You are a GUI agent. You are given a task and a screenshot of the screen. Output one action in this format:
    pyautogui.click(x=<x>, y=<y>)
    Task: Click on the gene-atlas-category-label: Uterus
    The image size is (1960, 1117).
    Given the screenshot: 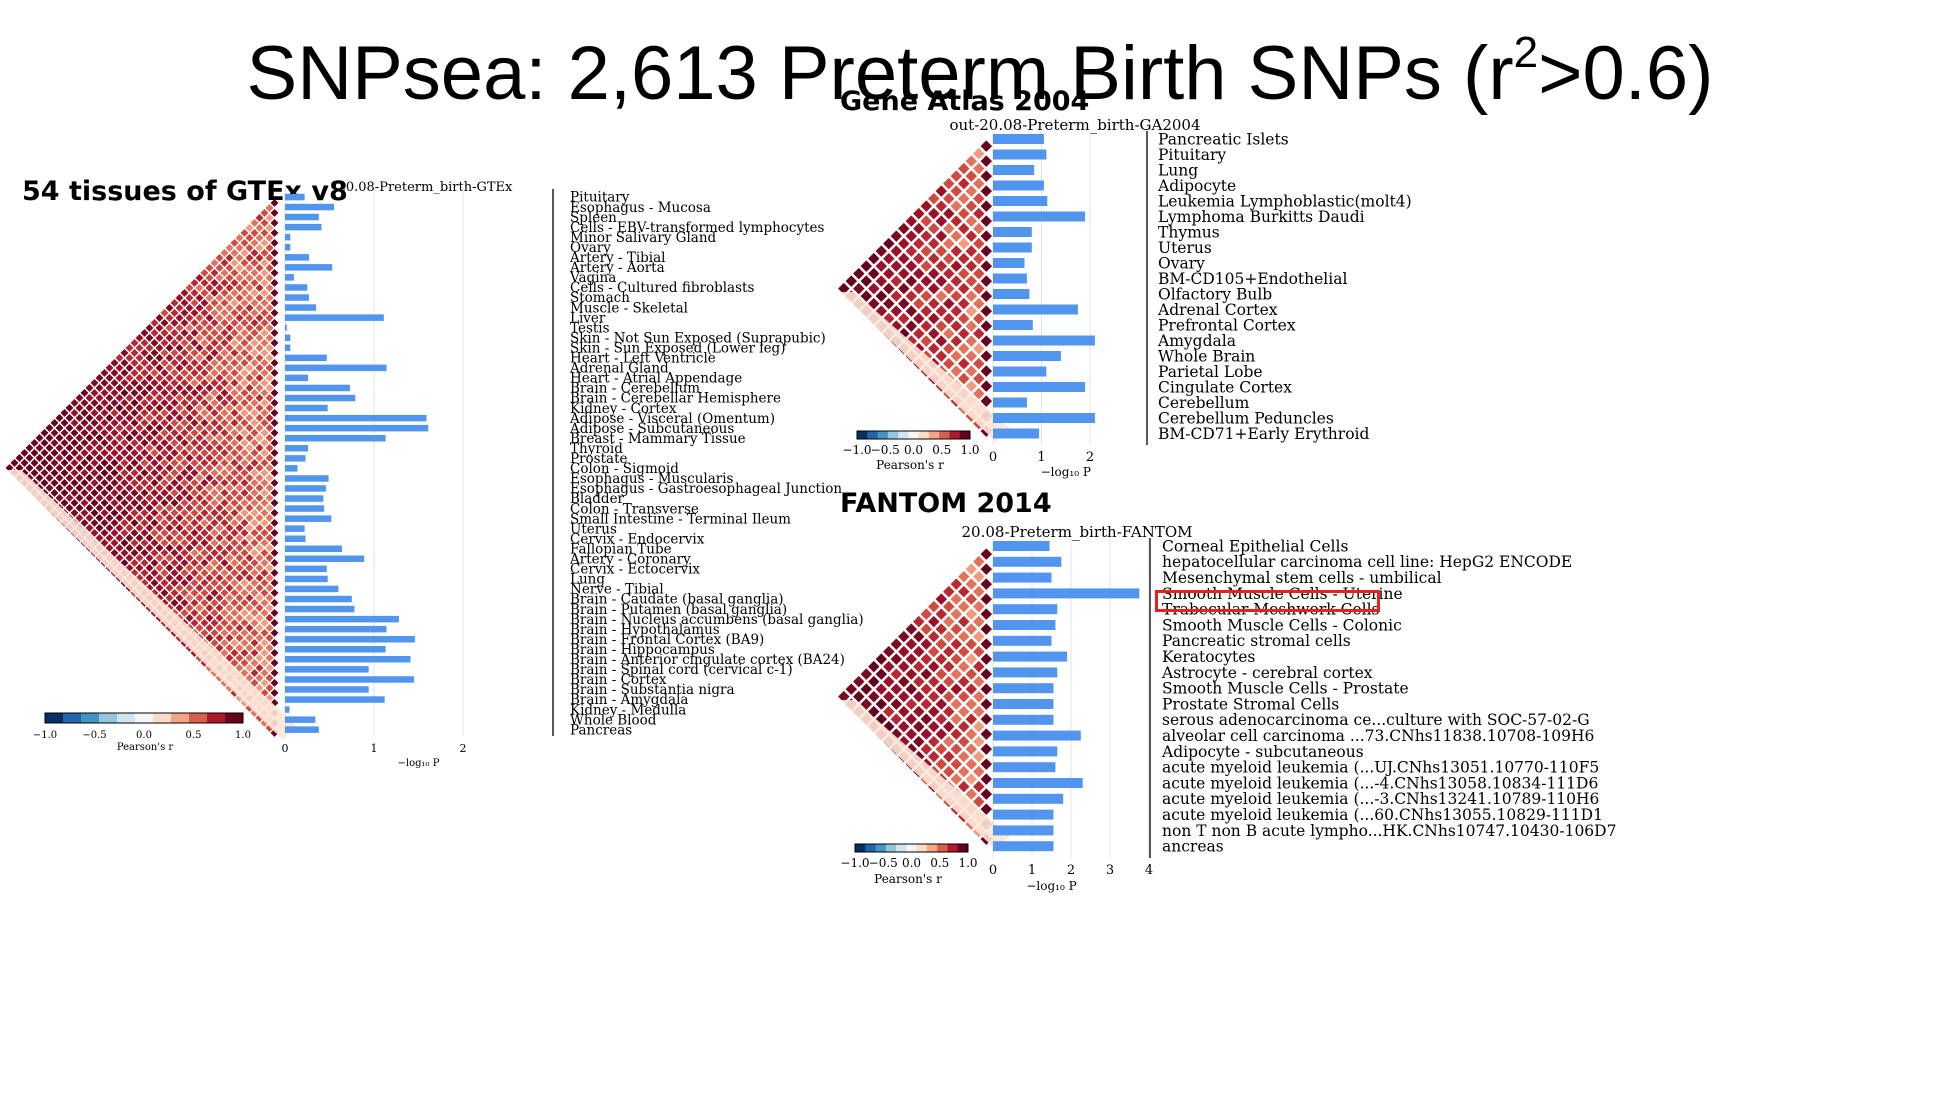 What is the action you would take?
    pyautogui.click(x=1185, y=248)
    